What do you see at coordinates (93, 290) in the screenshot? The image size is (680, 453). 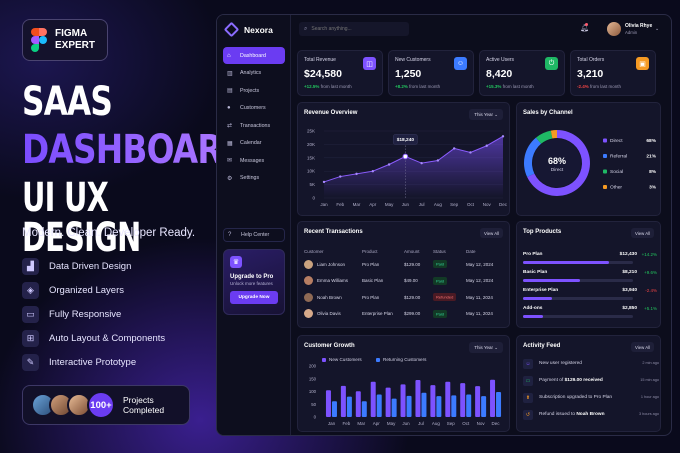 I see `feature-item: ◈ Organized Layers` at bounding box center [93, 290].